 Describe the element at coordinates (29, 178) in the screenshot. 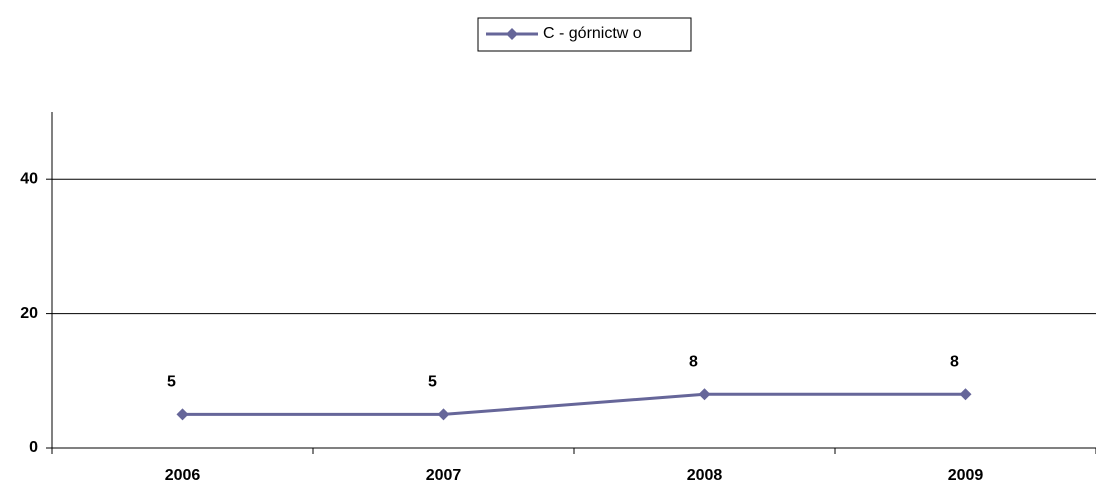

I see `y-tick-label: 40` at that location.